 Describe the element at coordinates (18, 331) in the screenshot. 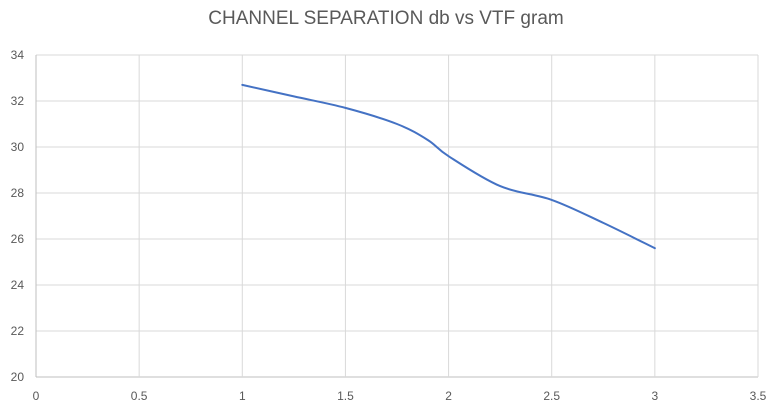

I see `y-tick-label: 22` at that location.